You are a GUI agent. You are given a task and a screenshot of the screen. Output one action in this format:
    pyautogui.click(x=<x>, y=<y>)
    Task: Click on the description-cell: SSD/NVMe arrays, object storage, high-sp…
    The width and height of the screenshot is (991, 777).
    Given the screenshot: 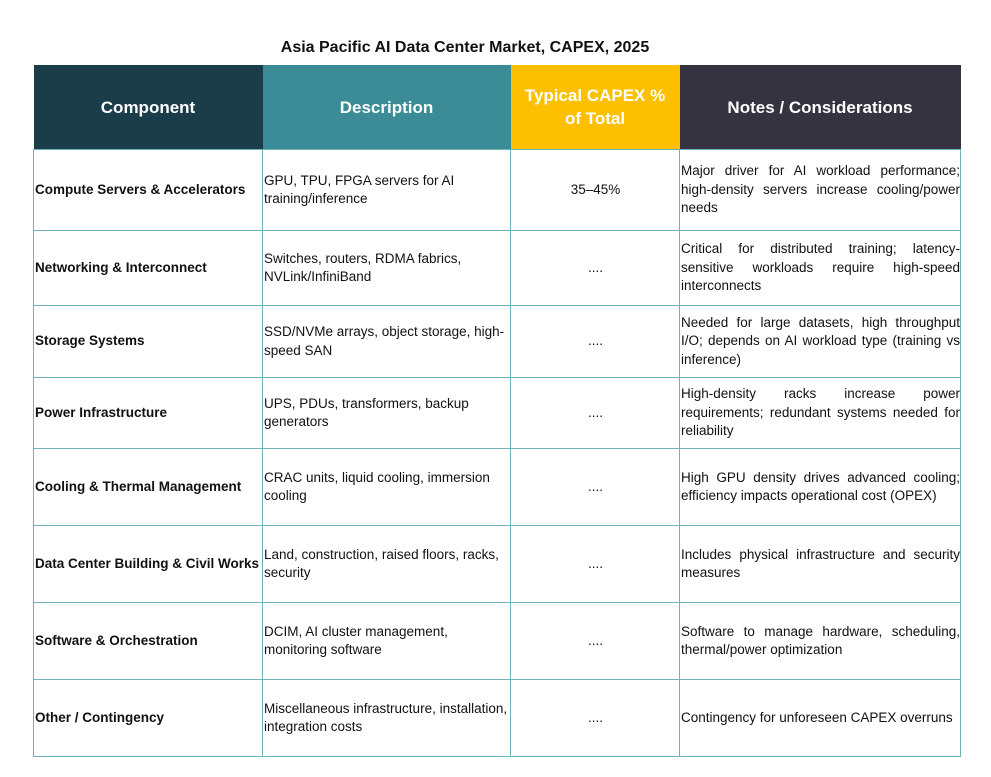 What is the action you would take?
    pyautogui.click(x=386, y=341)
    